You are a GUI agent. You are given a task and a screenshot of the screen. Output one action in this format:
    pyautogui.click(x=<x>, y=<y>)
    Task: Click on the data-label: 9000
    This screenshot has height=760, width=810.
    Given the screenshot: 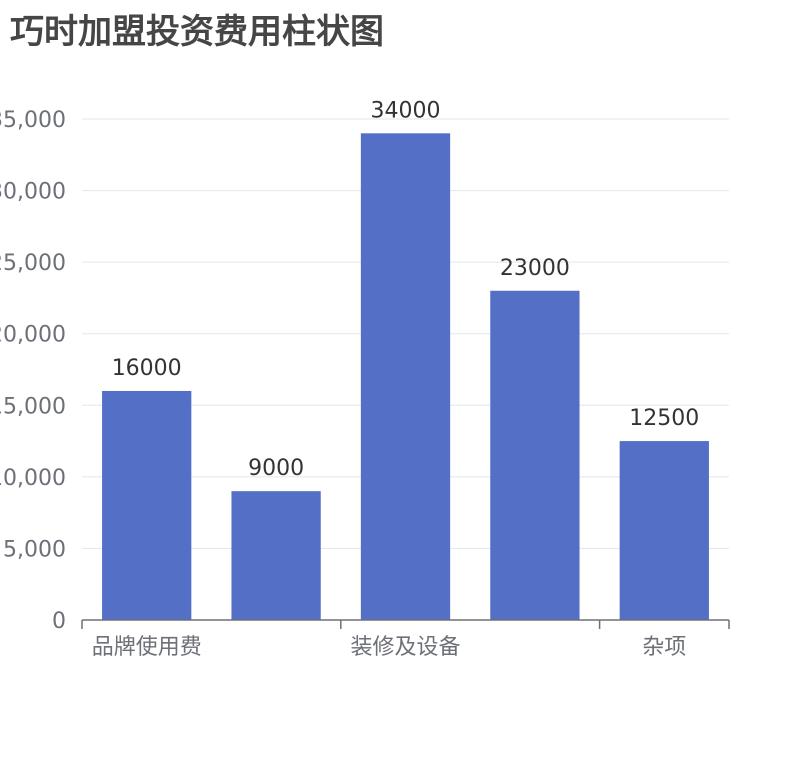 What is the action you would take?
    pyautogui.click(x=276, y=468)
    